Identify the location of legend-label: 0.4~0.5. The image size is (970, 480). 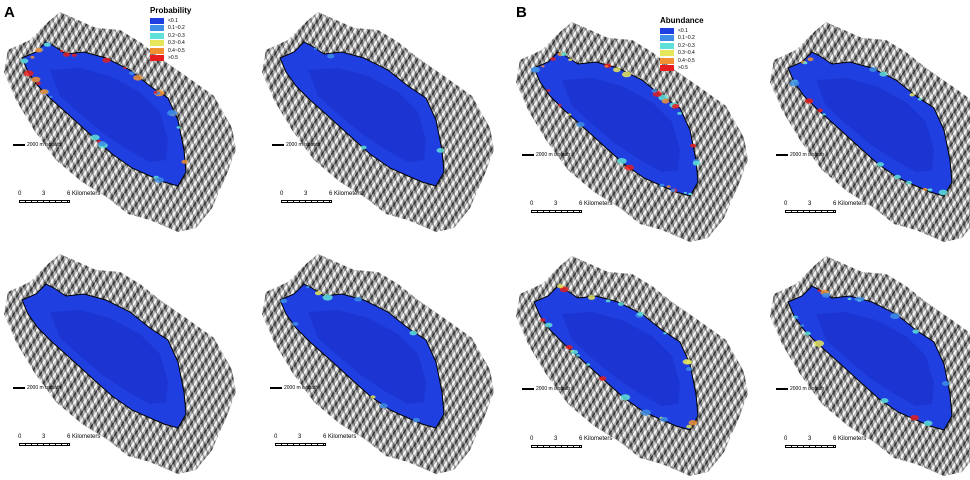
(686, 60).